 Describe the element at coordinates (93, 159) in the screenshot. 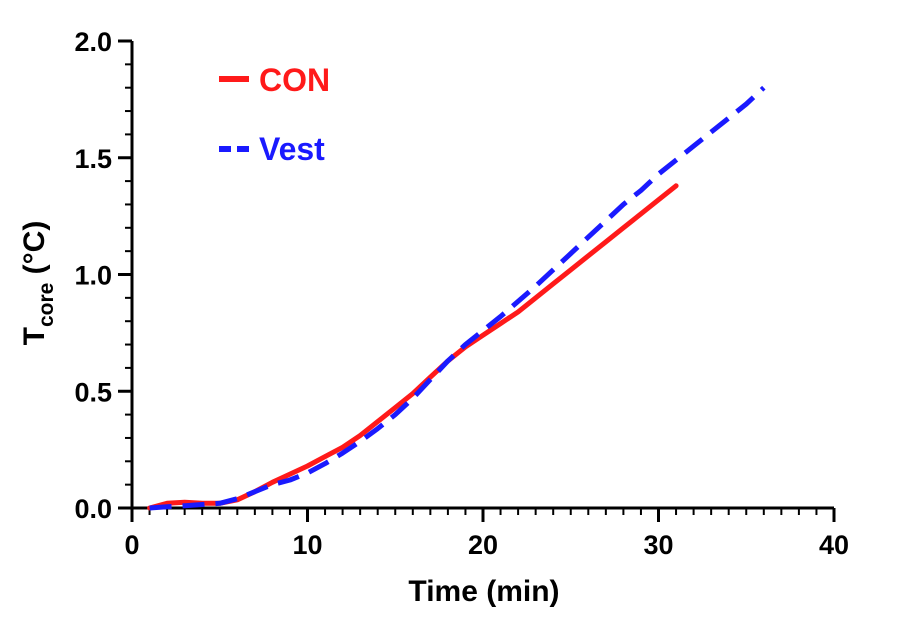

I see `y-tick-label: 1.5` at that location.